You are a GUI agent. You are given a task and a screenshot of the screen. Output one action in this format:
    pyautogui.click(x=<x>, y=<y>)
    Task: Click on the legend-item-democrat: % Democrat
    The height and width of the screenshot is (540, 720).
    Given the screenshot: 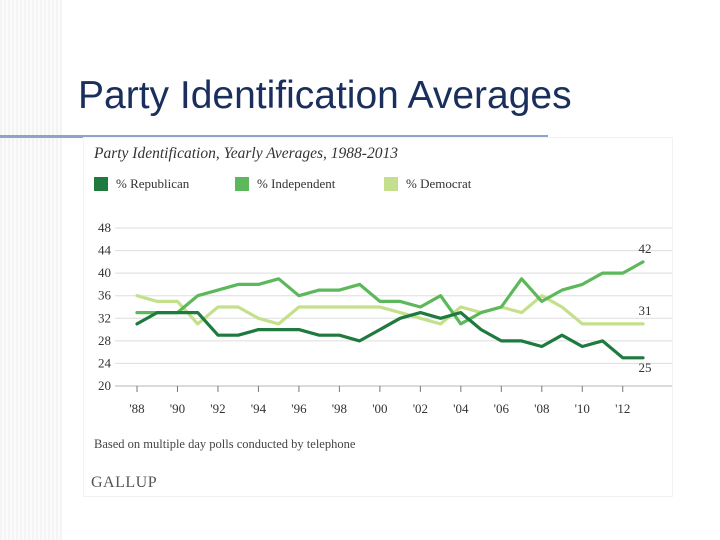 What is the action you would take?
    pyautogui.click(x=427, y=184)
    